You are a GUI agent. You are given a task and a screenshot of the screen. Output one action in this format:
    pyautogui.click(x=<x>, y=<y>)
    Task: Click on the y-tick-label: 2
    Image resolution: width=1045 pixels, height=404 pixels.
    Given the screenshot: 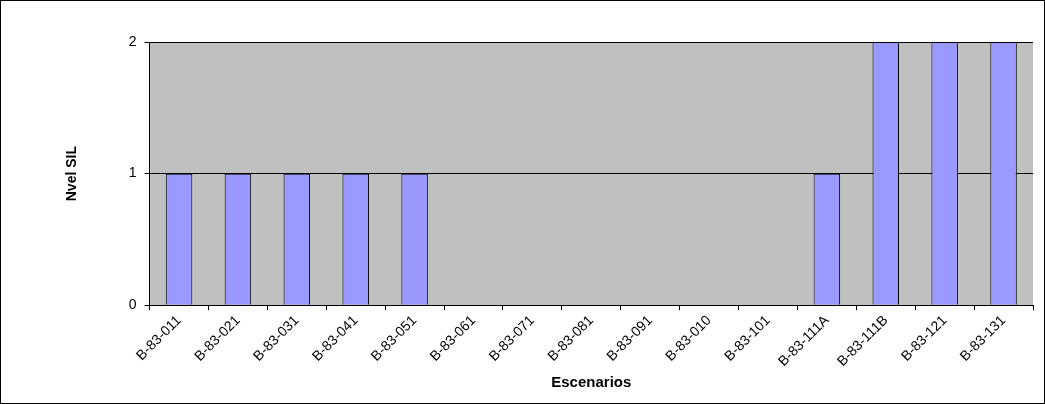 What is the action you would take?
    pyautogui.click(x=132, y=40)
    